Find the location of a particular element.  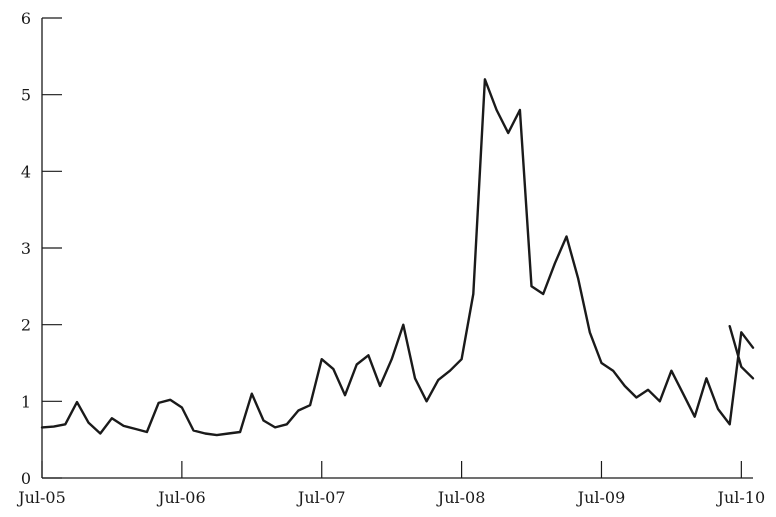

x-tick-label: Jul-06 is located at coordinates (181, 497).